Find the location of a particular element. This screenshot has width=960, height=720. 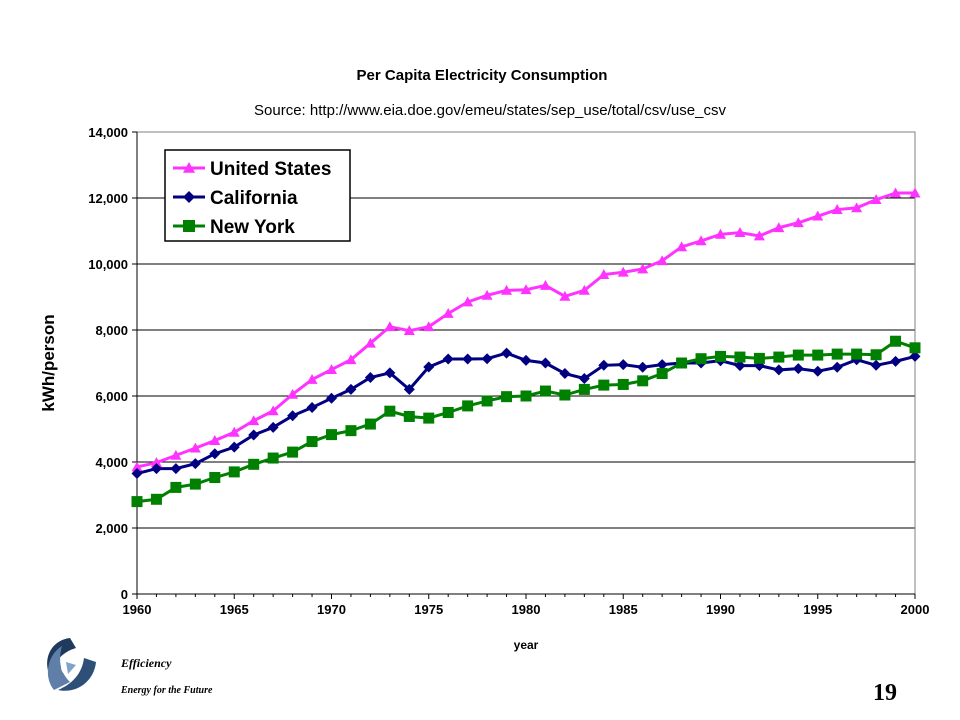

y-tick-label: 10,000 is located at coordinates (108, 264).